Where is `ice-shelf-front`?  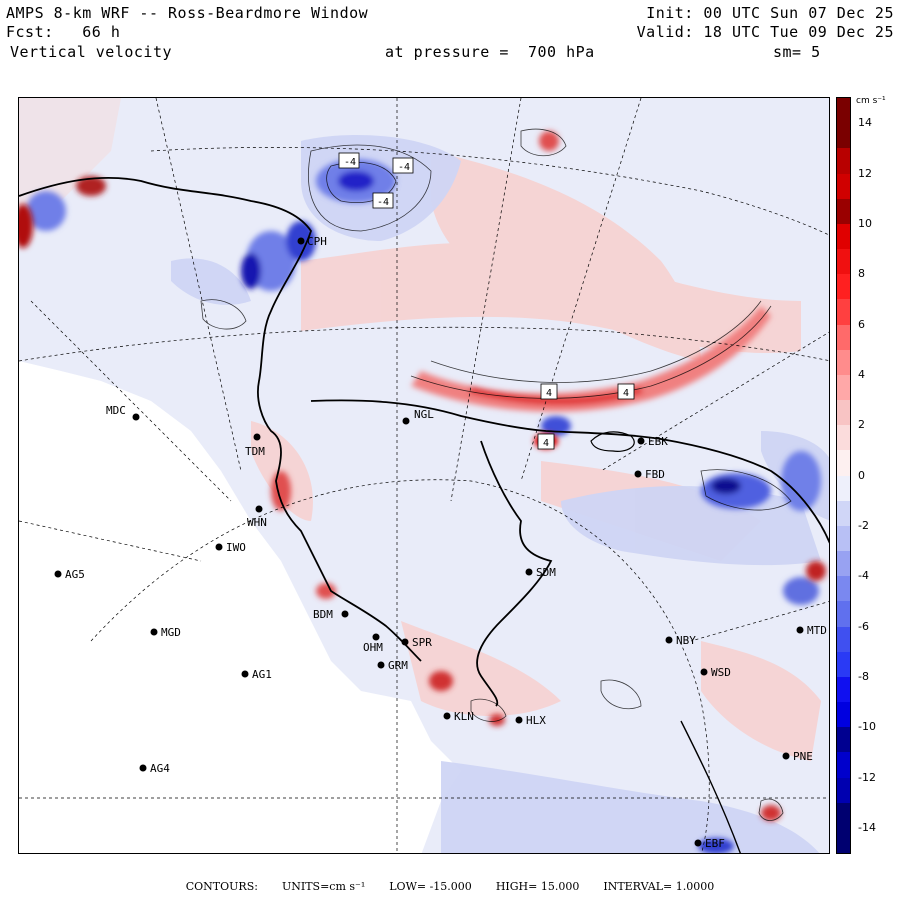 ice-shelf-front is located at coordinates (569, 471).